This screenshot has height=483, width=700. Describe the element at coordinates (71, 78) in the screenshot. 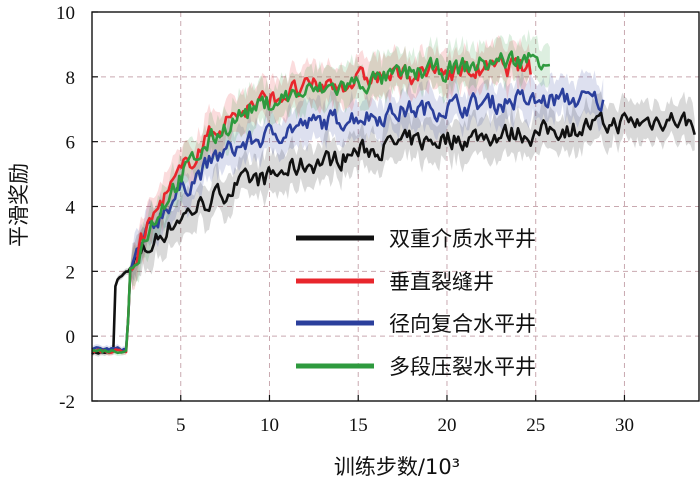

I see `y-tick-label: 8` at that location.